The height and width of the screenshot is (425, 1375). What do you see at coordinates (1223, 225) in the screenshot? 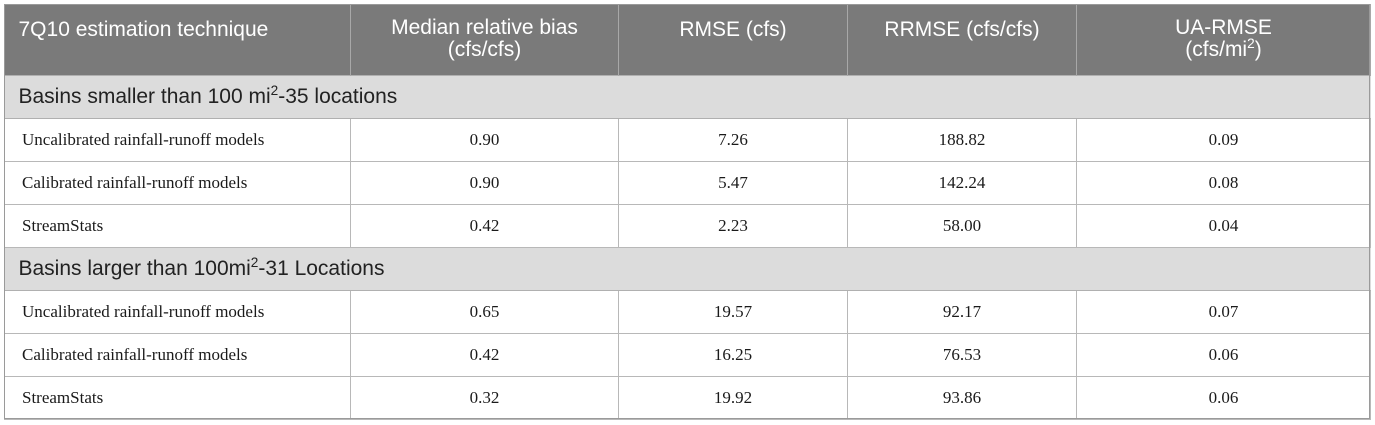
I see `cell-ua-rmse: 0.04` at bounding box center [1223, 225].